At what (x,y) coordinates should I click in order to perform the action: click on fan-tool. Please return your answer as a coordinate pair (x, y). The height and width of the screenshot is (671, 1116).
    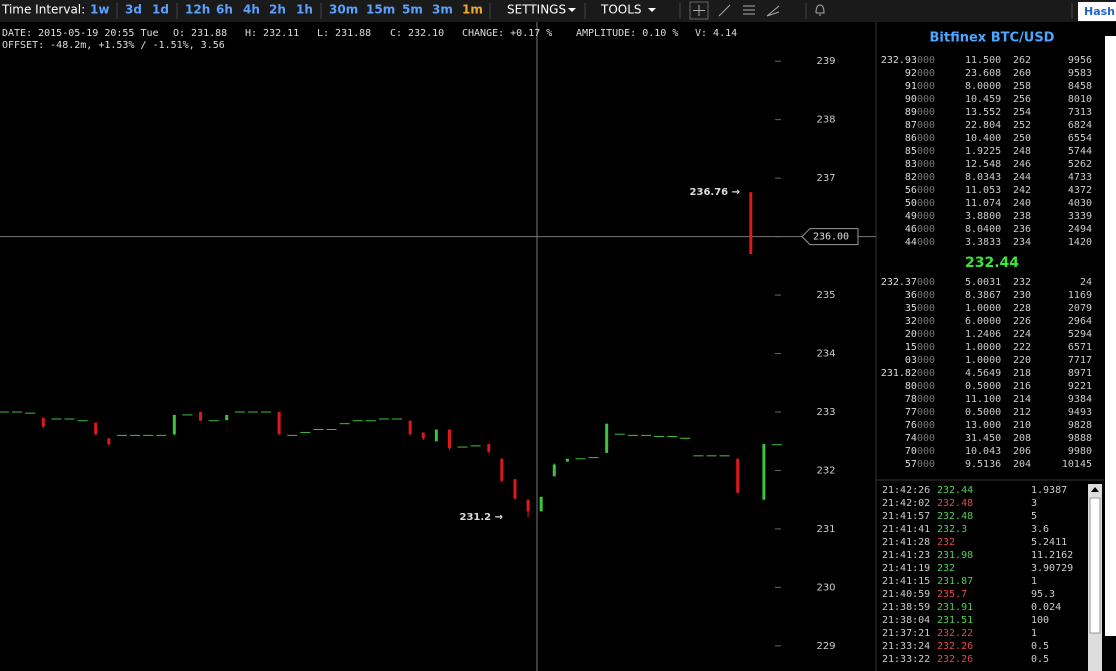
    Looking at the image, I should click on (773, 11).